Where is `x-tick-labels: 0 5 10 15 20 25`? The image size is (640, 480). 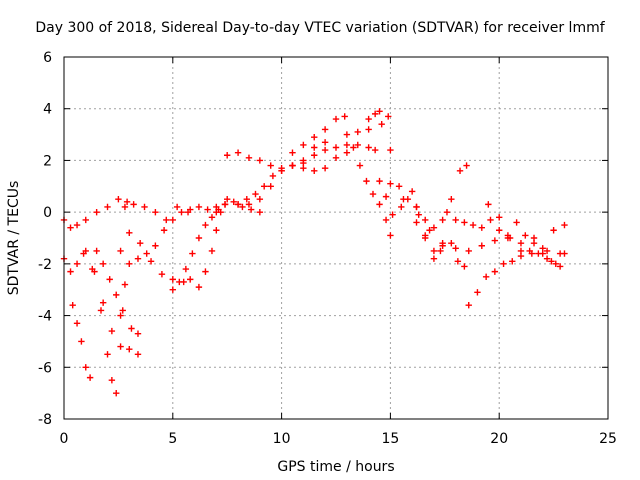
x-tick-labels: 0 5 10 15 20 25 is located at coordinates (338, 439).